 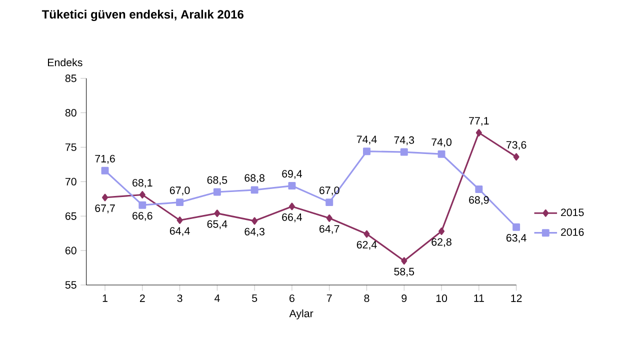 What do you see at coordinates (367, 298) in the screenshot?
I see `x-tick-label: 8` at bounding box center [367, 298].